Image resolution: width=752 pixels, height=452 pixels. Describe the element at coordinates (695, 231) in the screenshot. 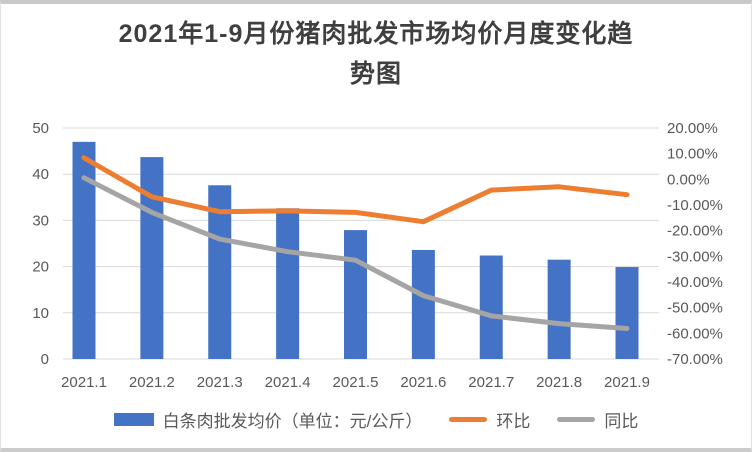

I see `right-axis-tick-label: -20.00%` at that location.